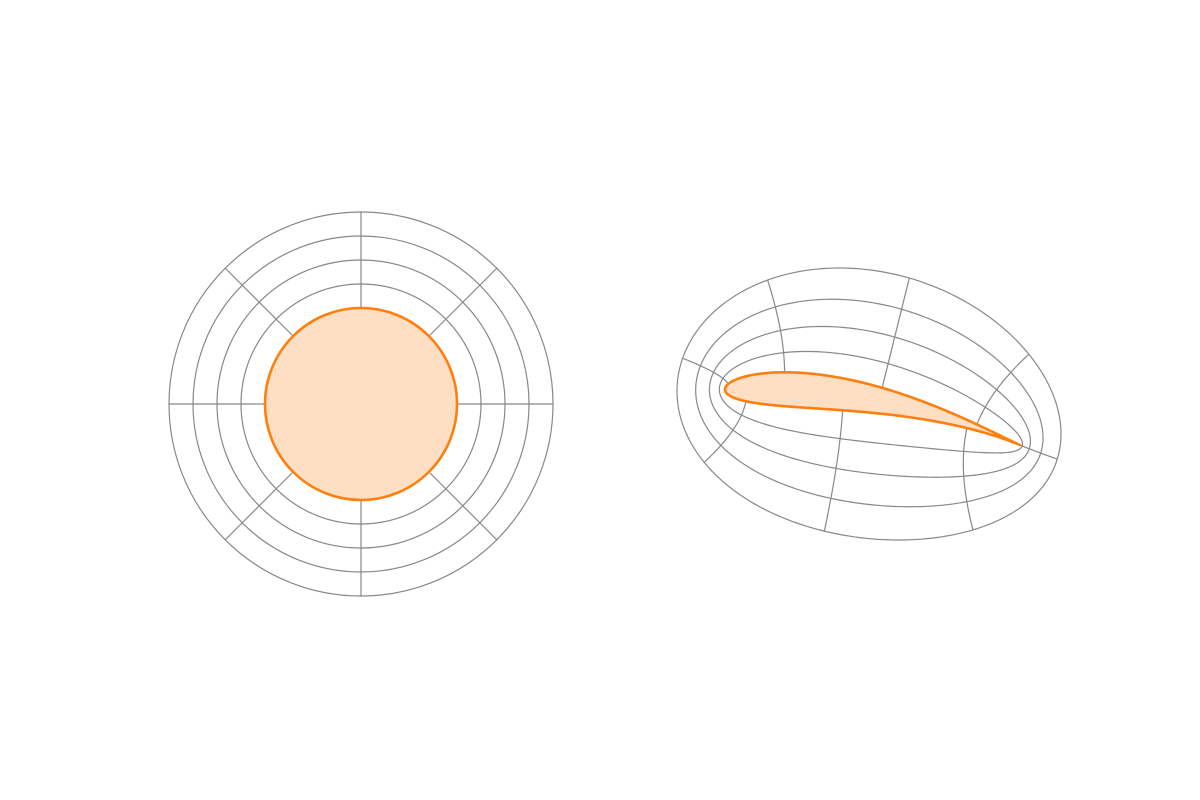  I want to click on circle-shape, so click(361, 404).